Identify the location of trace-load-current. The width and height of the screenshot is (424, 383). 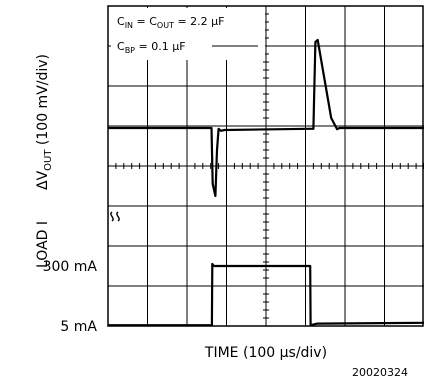
(266, 294).